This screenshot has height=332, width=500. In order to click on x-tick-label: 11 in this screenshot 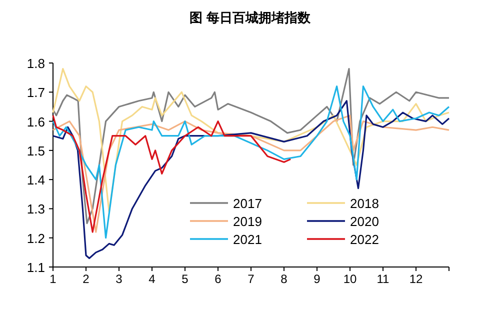, I will do `click(383, 279)`.